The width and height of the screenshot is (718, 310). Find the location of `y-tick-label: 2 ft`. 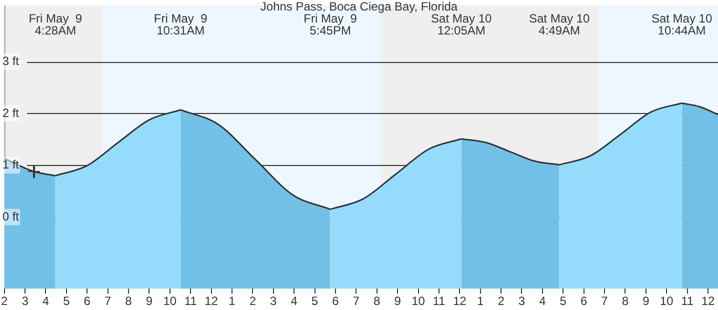

y-tick-label: 2 ft is located at coordinates (11, 113).